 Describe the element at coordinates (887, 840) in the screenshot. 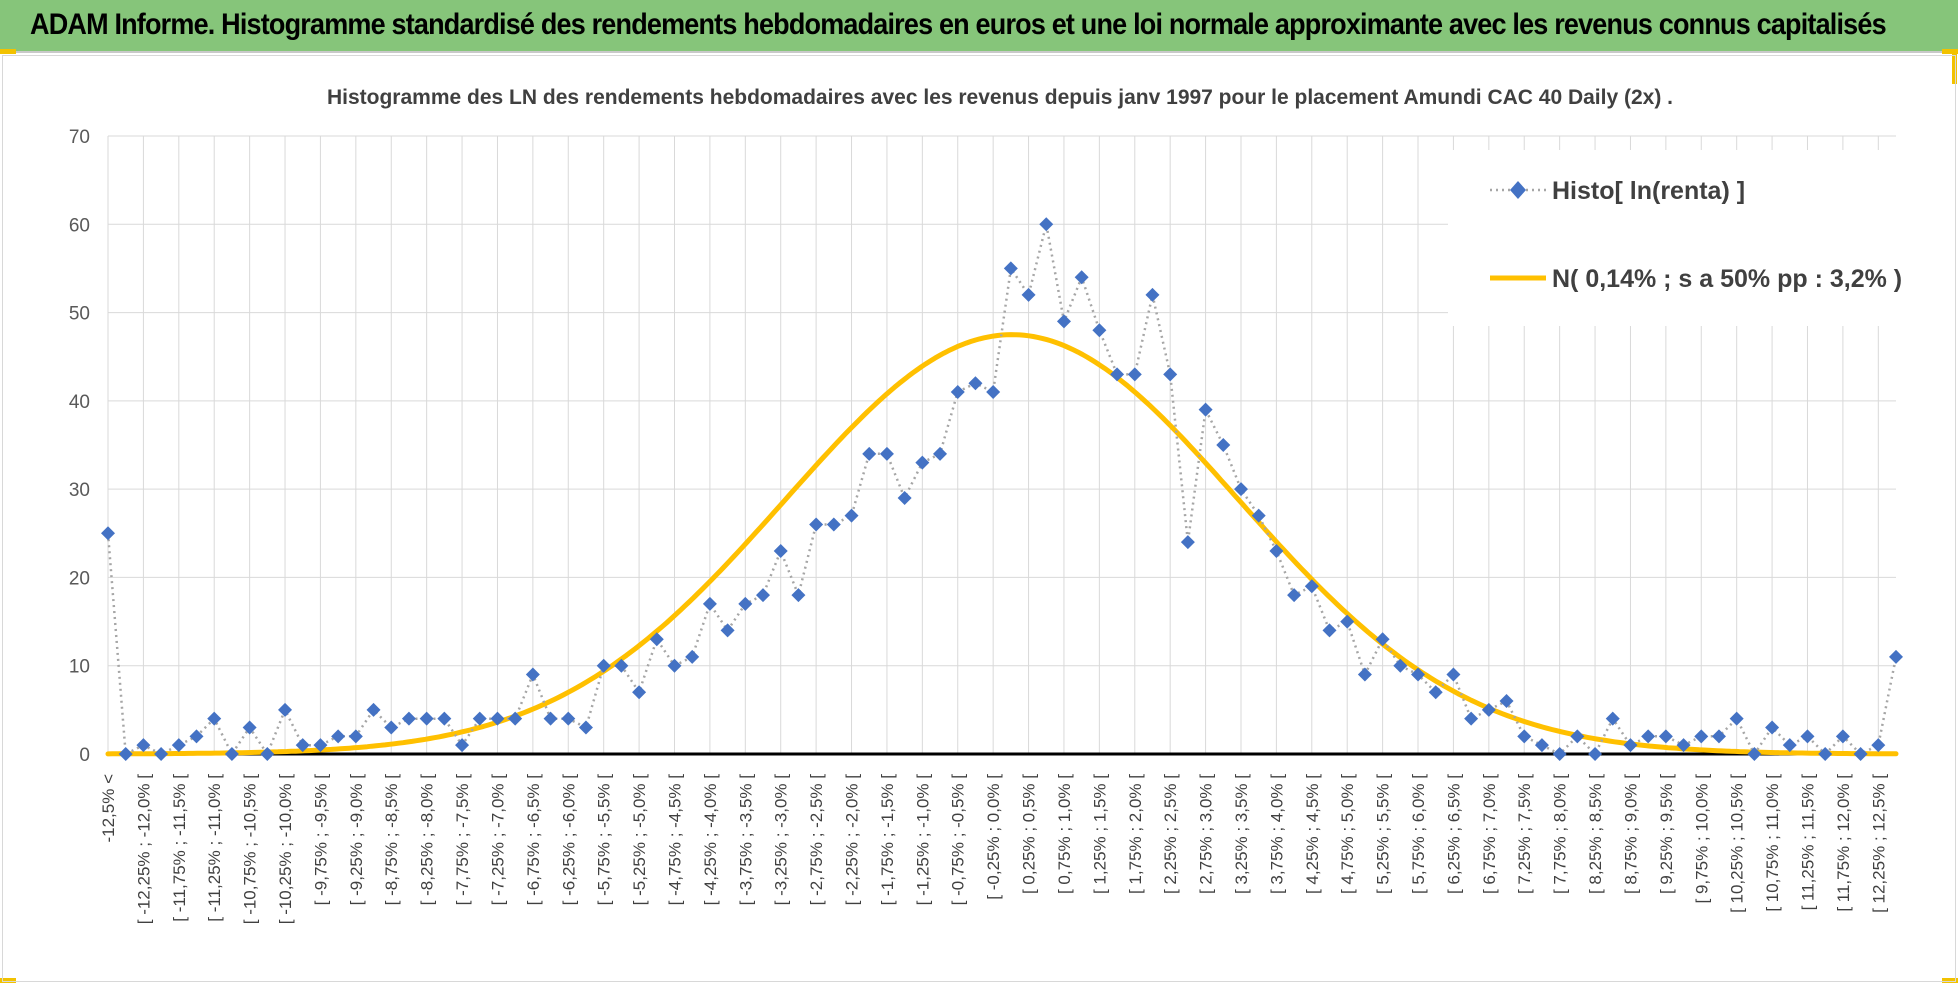

I see `x-tick-label: [ -1,75% ; -1,5% [` at that location.